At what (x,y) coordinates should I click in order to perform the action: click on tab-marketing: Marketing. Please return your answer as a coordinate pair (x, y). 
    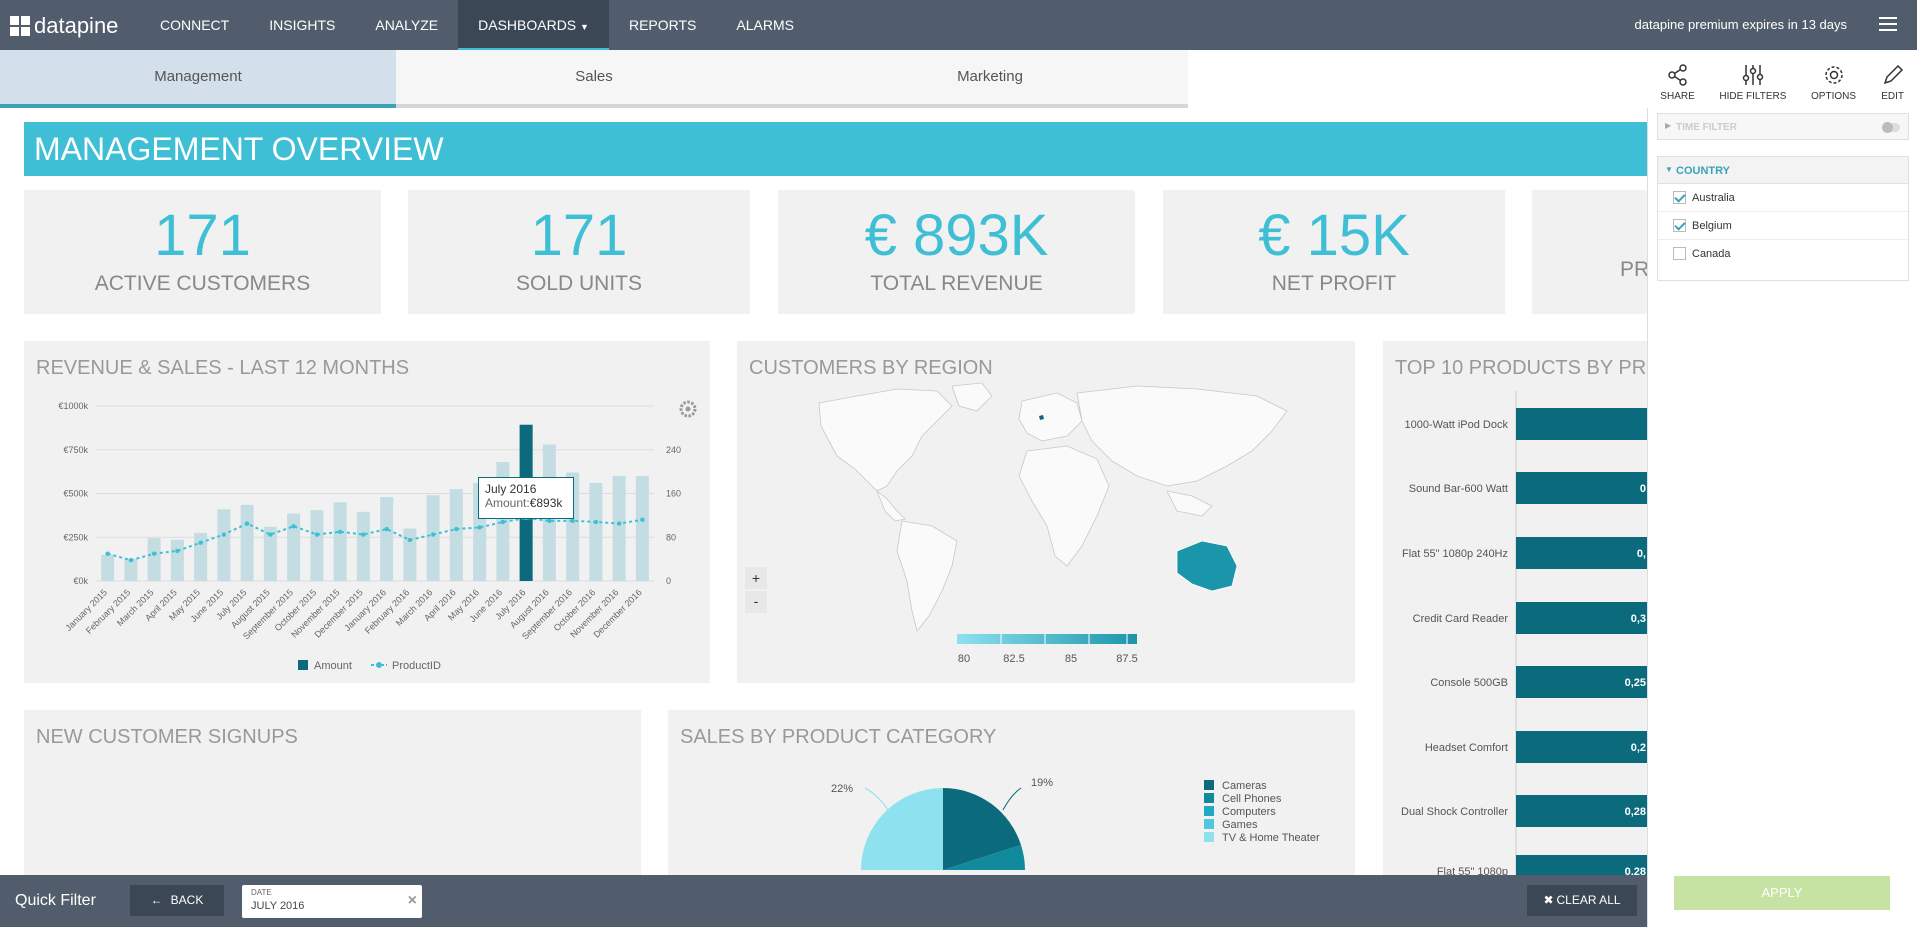
    Looking at the image, I should click on (990, 76).